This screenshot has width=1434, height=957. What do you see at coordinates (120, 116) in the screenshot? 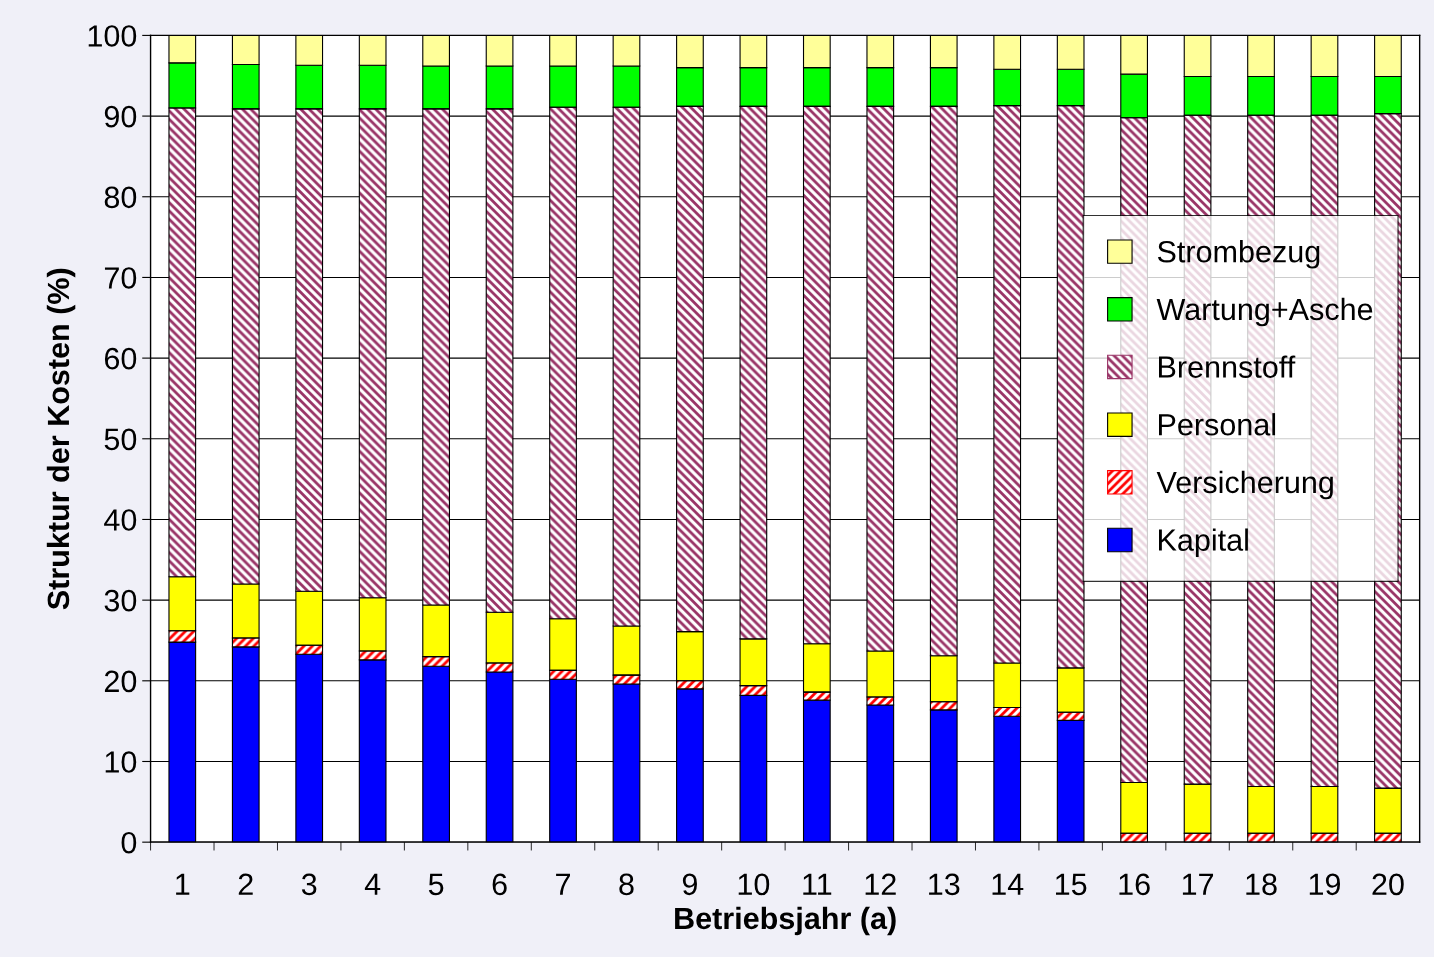
I see `y-tick-label: 90` at bounding box center [120, 116].